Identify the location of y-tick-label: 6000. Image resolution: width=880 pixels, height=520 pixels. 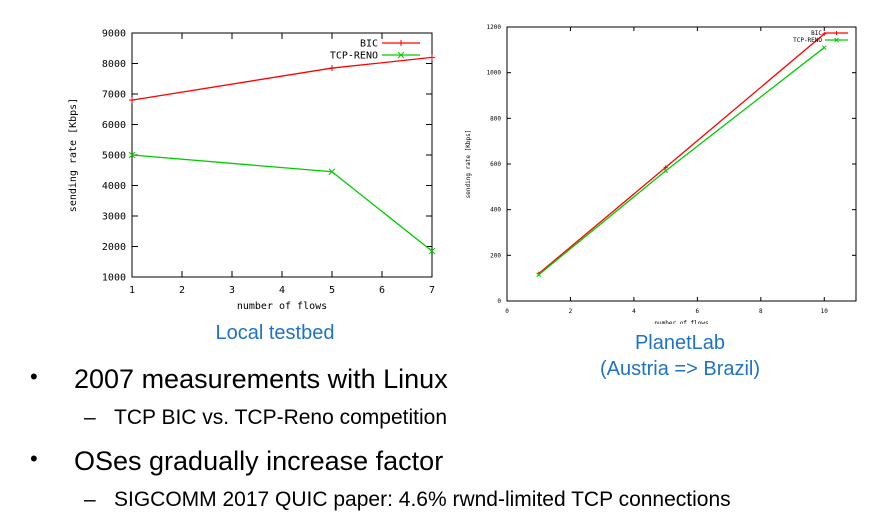
(114, 125).